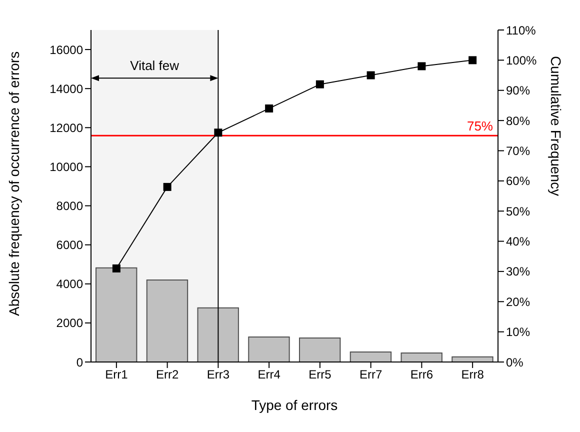  I want to click on x-tick-label: Err5, so click(320, 375).